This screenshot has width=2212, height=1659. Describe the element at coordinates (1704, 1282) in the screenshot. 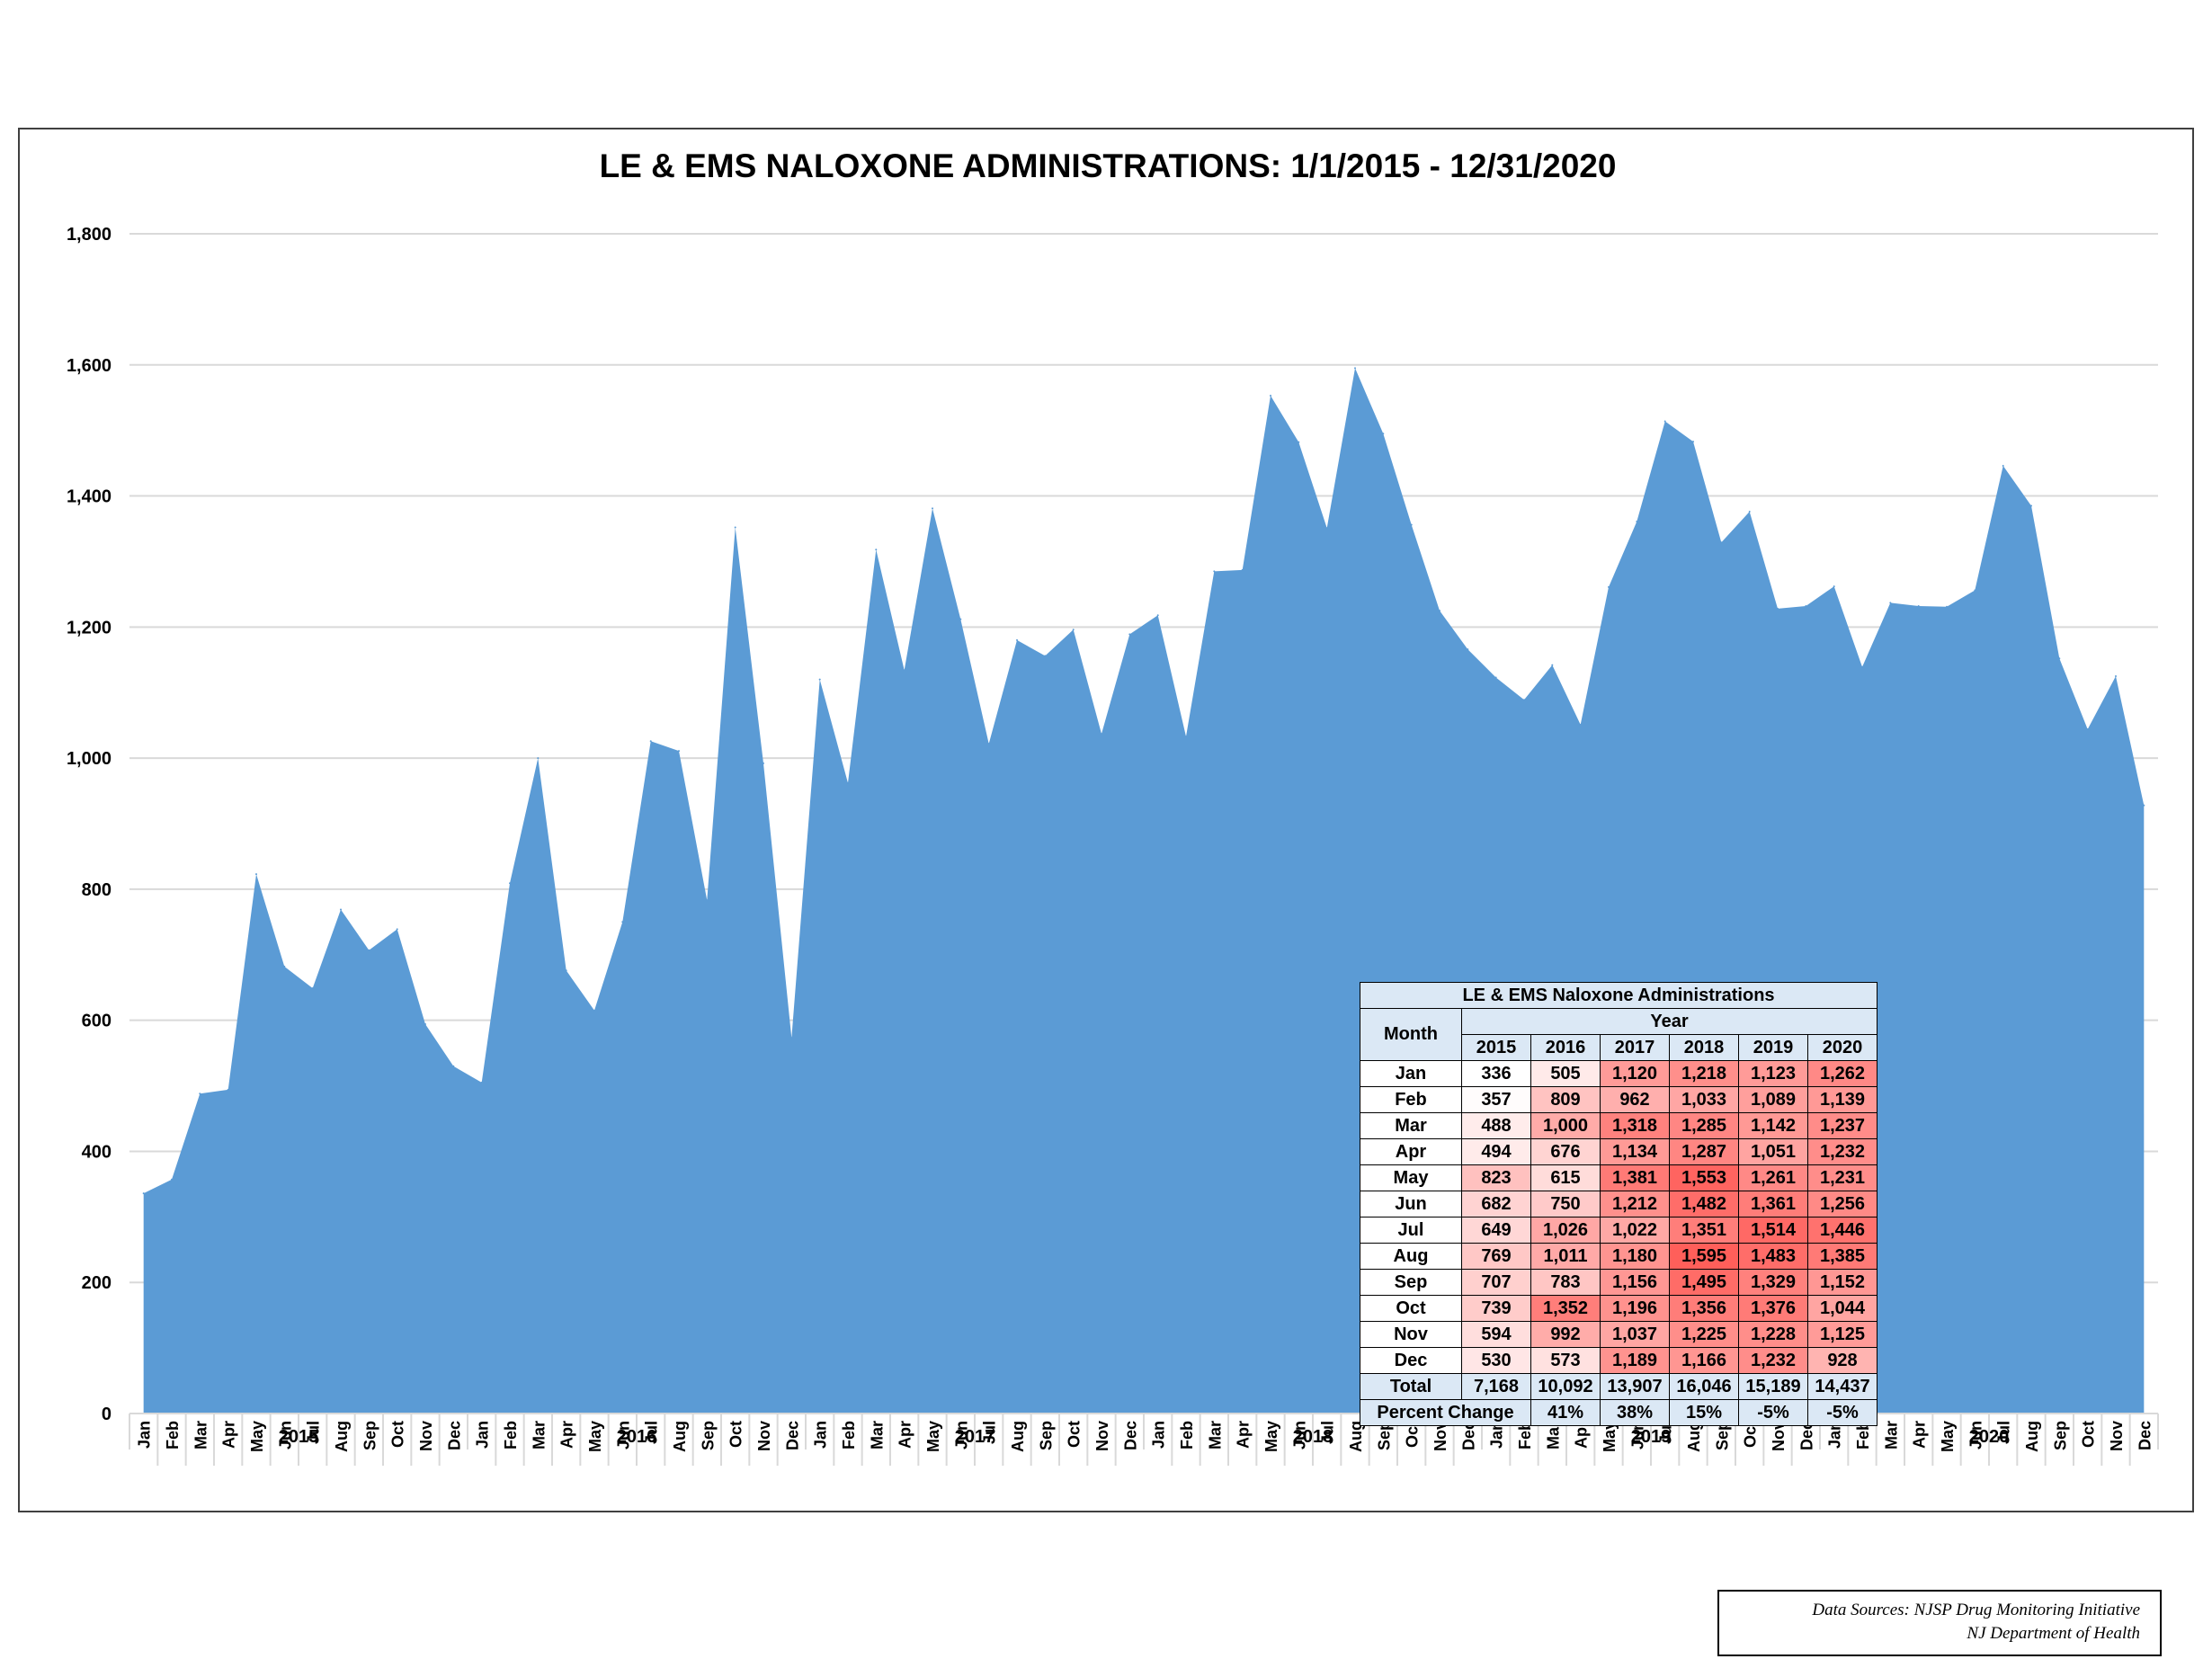

I see `table-cell: 1,495` at that location.